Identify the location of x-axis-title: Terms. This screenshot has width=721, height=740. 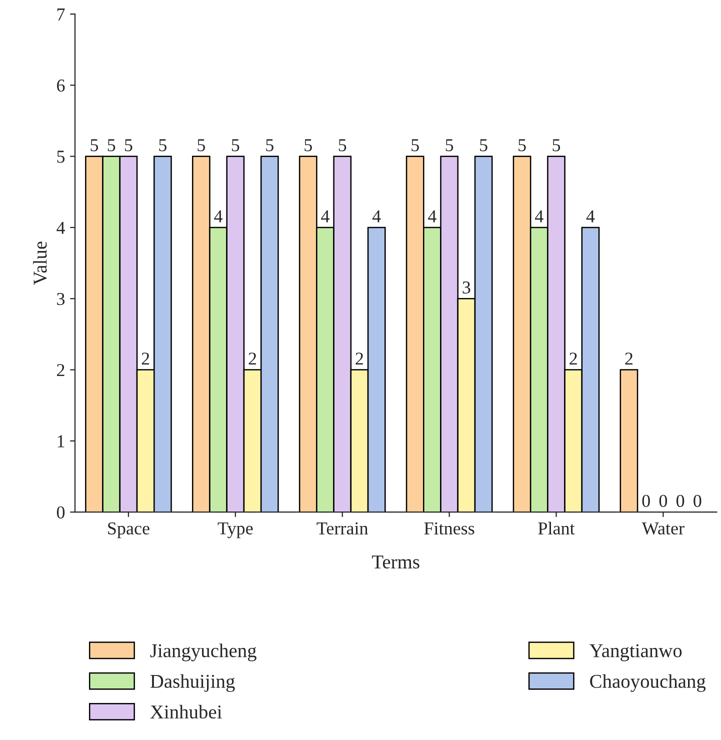
(396, 562).